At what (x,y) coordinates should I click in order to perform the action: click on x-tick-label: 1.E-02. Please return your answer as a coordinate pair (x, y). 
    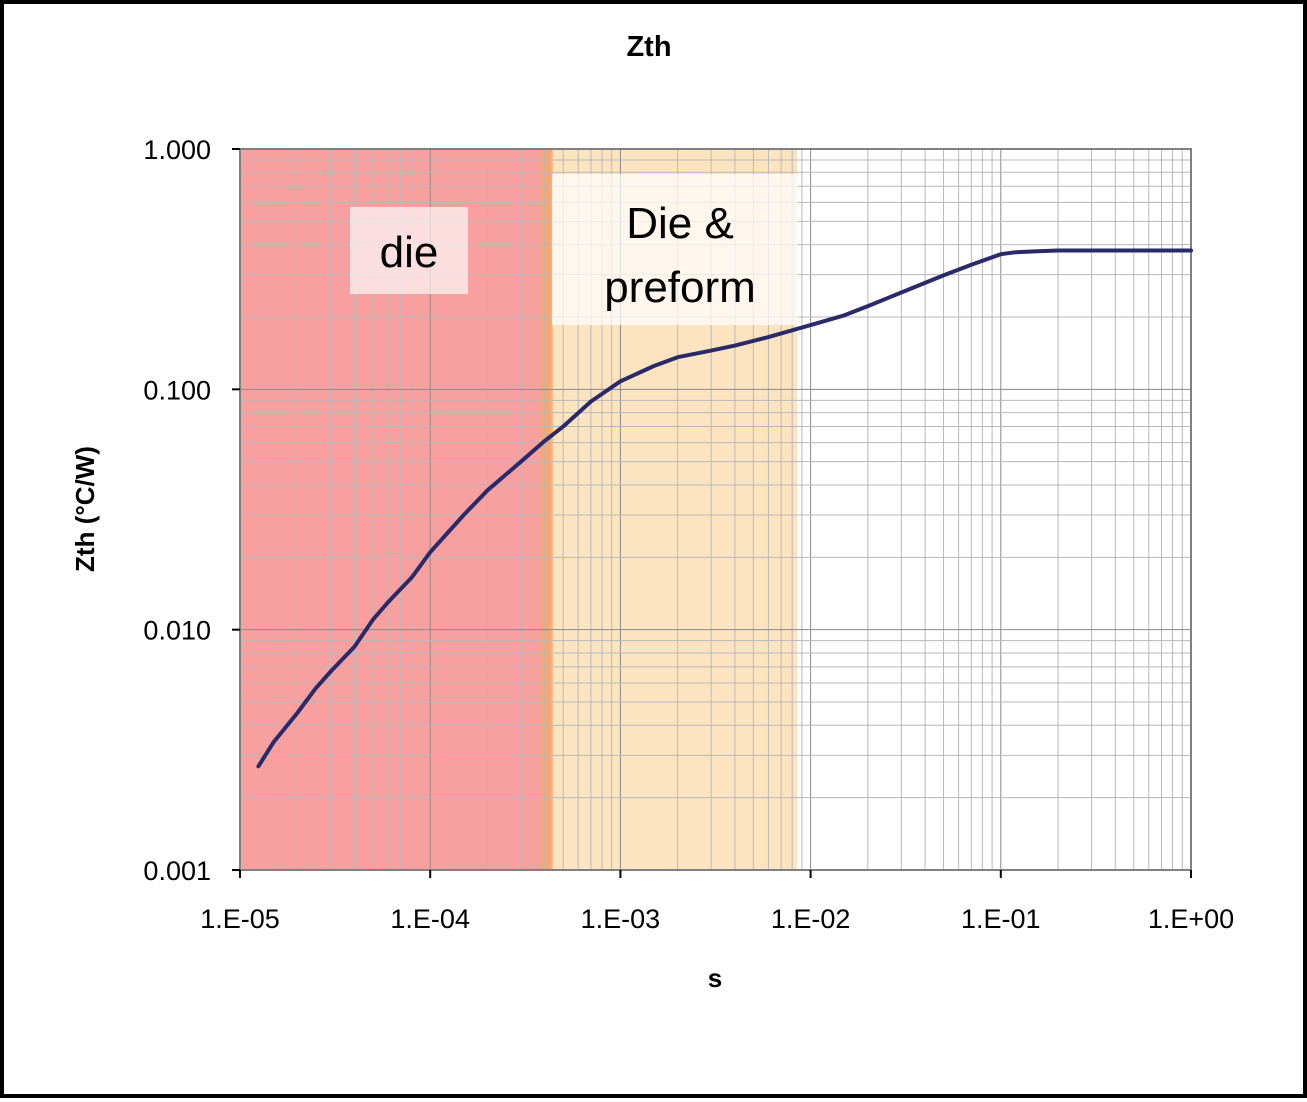
    Looking at the image, I should click on (811, 919).